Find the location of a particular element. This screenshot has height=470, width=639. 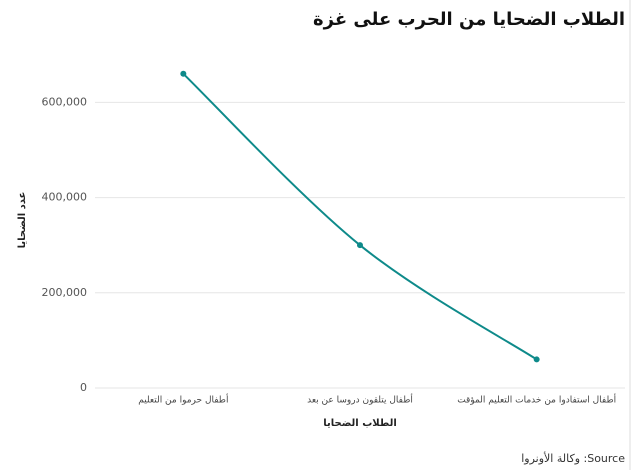

x-tick-label: أطفال استفادوا من خدمات التعليم المؤقت is located at coordinates (536, 400).